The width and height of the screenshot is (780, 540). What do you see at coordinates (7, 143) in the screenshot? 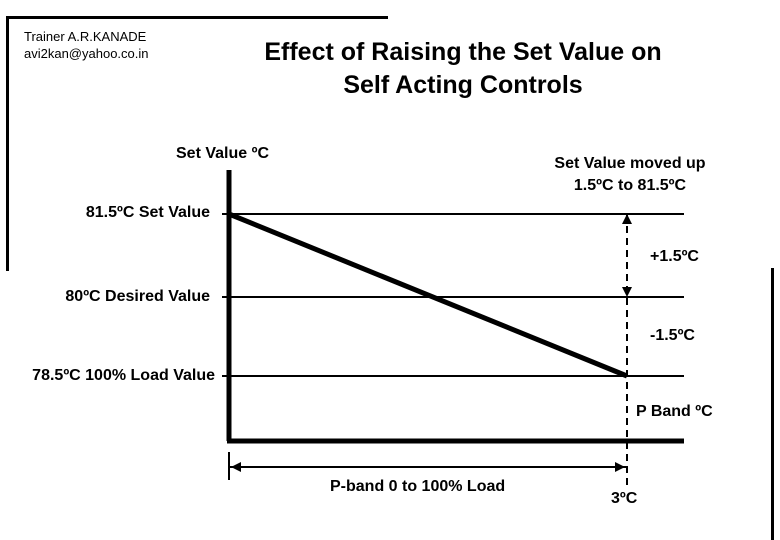
I see `frame-left-border` at bounding box center [7, 143].